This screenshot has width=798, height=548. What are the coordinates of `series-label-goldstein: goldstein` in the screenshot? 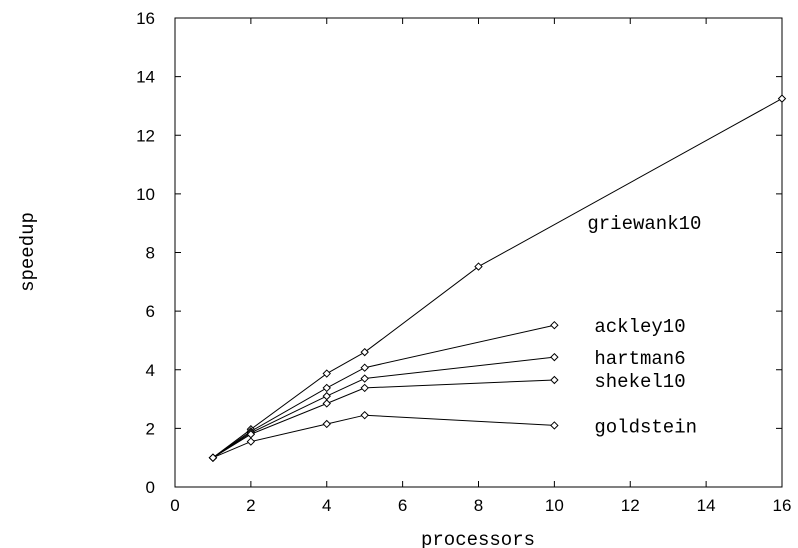 It's located at (645, 427).